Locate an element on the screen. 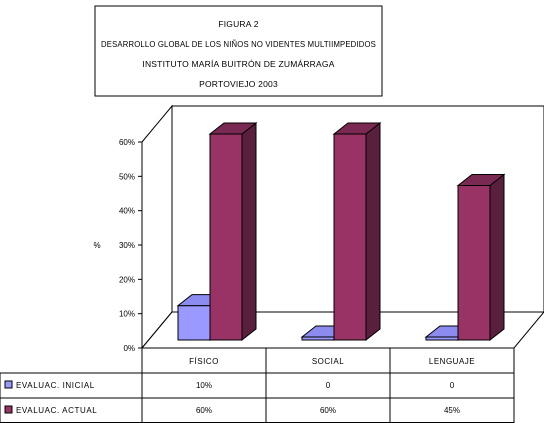 The width and height of the screenshot is (544, 423). table-cell: 10% is located at coordinates (204, 385).